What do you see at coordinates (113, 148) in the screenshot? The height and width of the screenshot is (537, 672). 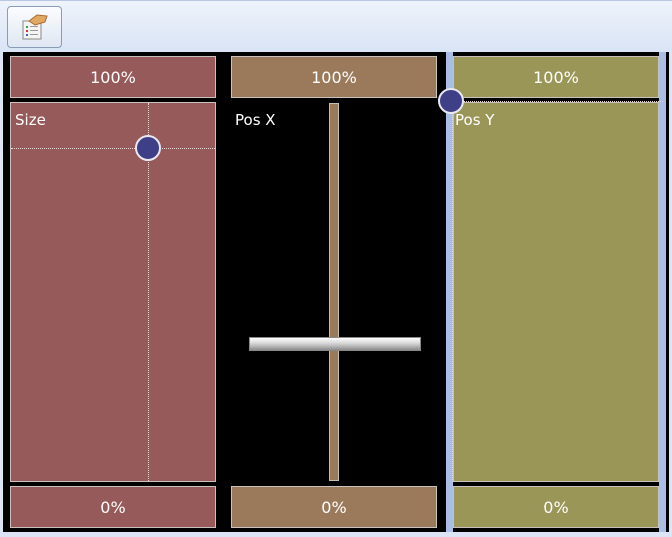 I see `size-crosshair-horizontal` at bounding box center [113, 148].